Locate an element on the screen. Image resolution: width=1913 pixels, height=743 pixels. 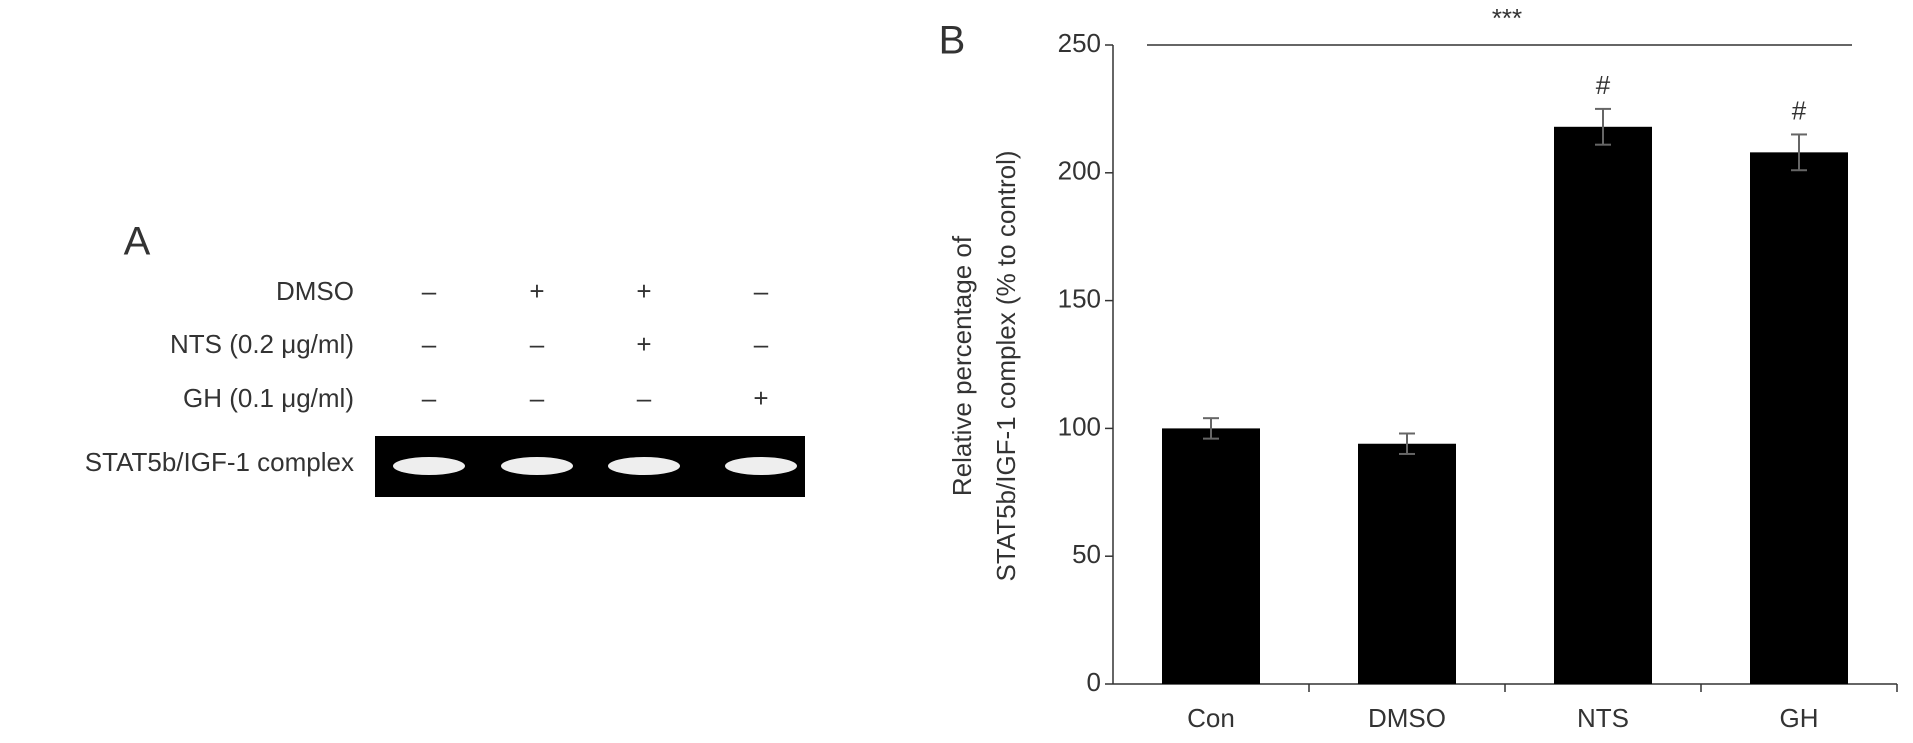
y-tick-label: 100 is located at coordinates (1079, 426).